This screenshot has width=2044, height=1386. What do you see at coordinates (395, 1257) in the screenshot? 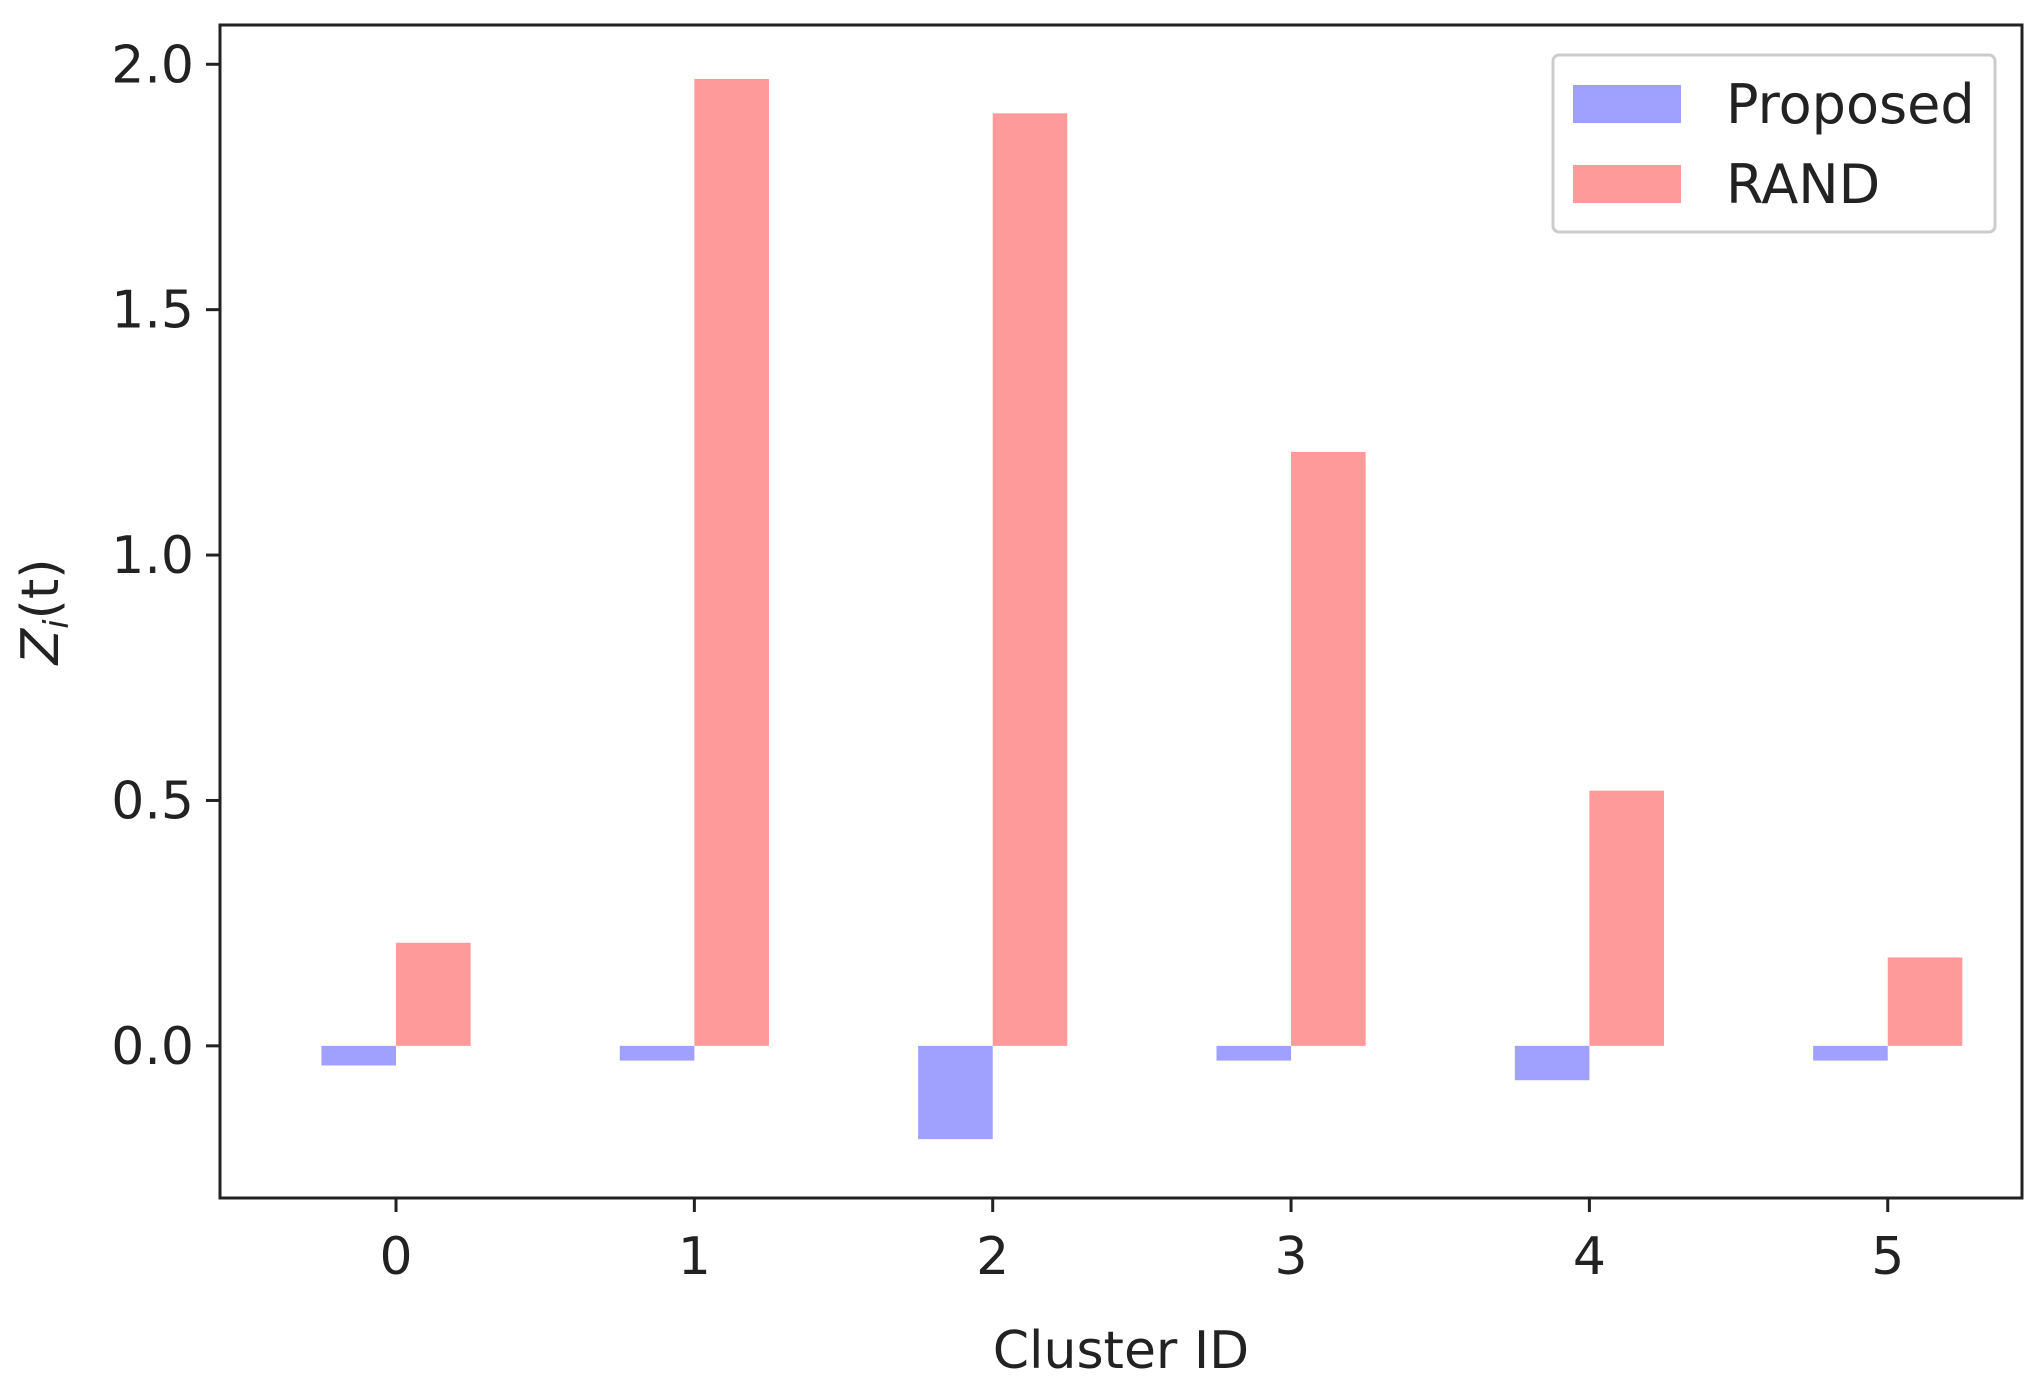
I see `x-tick-label-0: 0` at bounding box center [395, 1257].